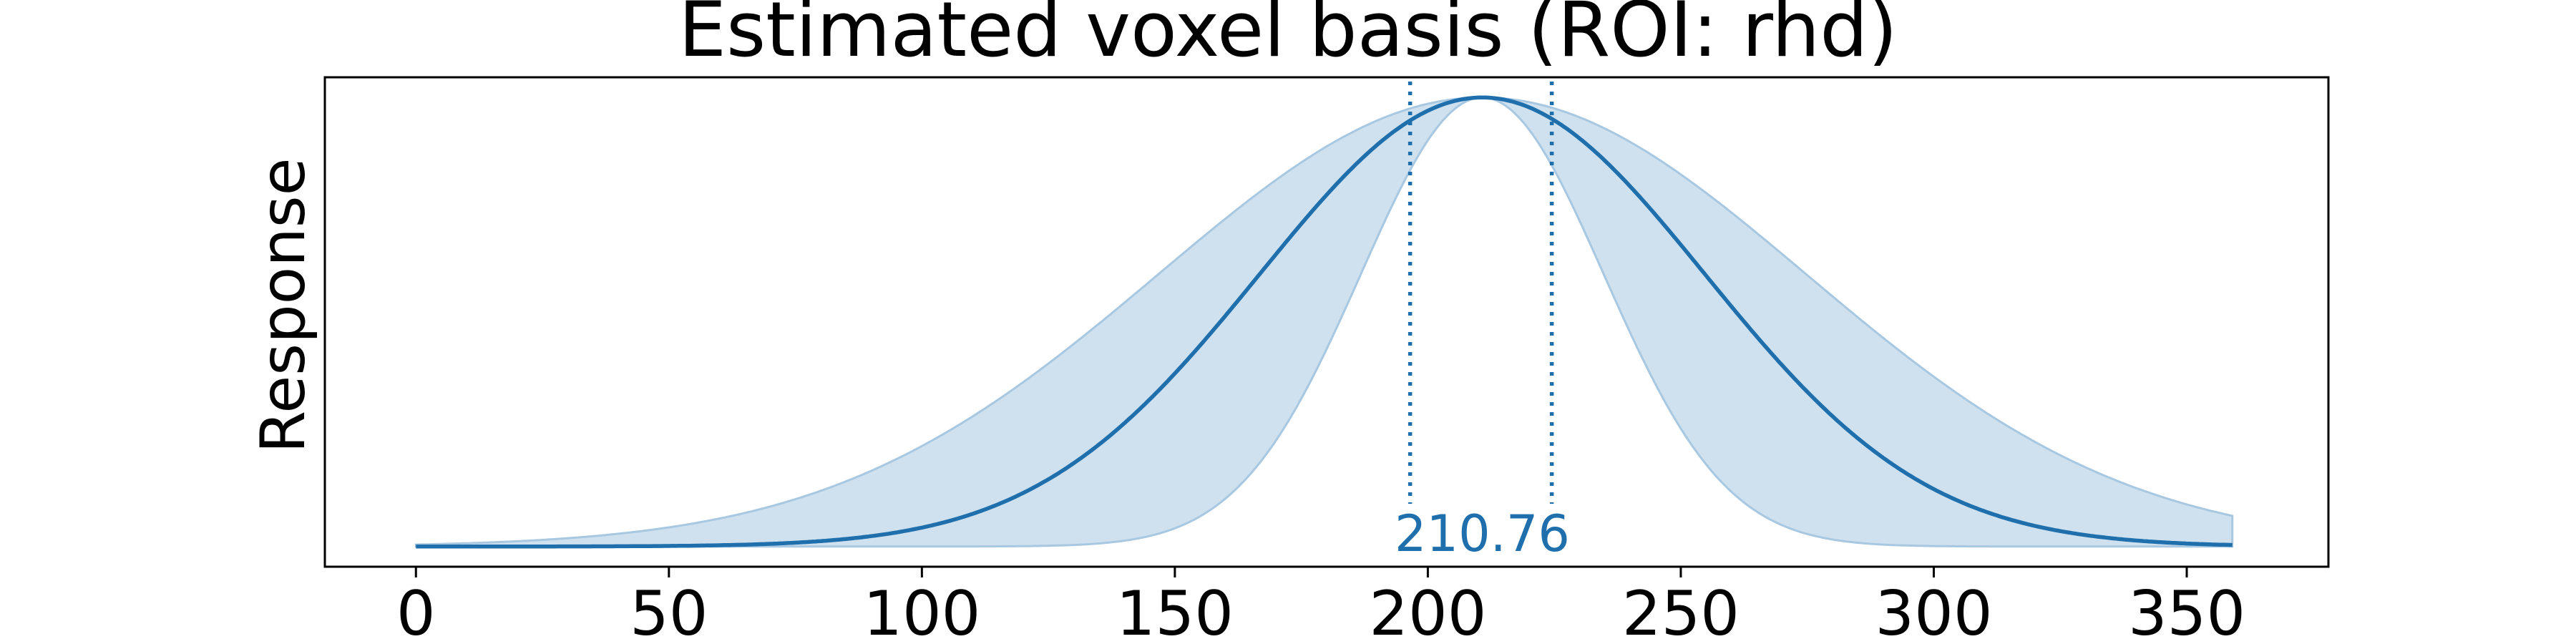  I want to click on peak-label: 210.76, so click(1482, 533).